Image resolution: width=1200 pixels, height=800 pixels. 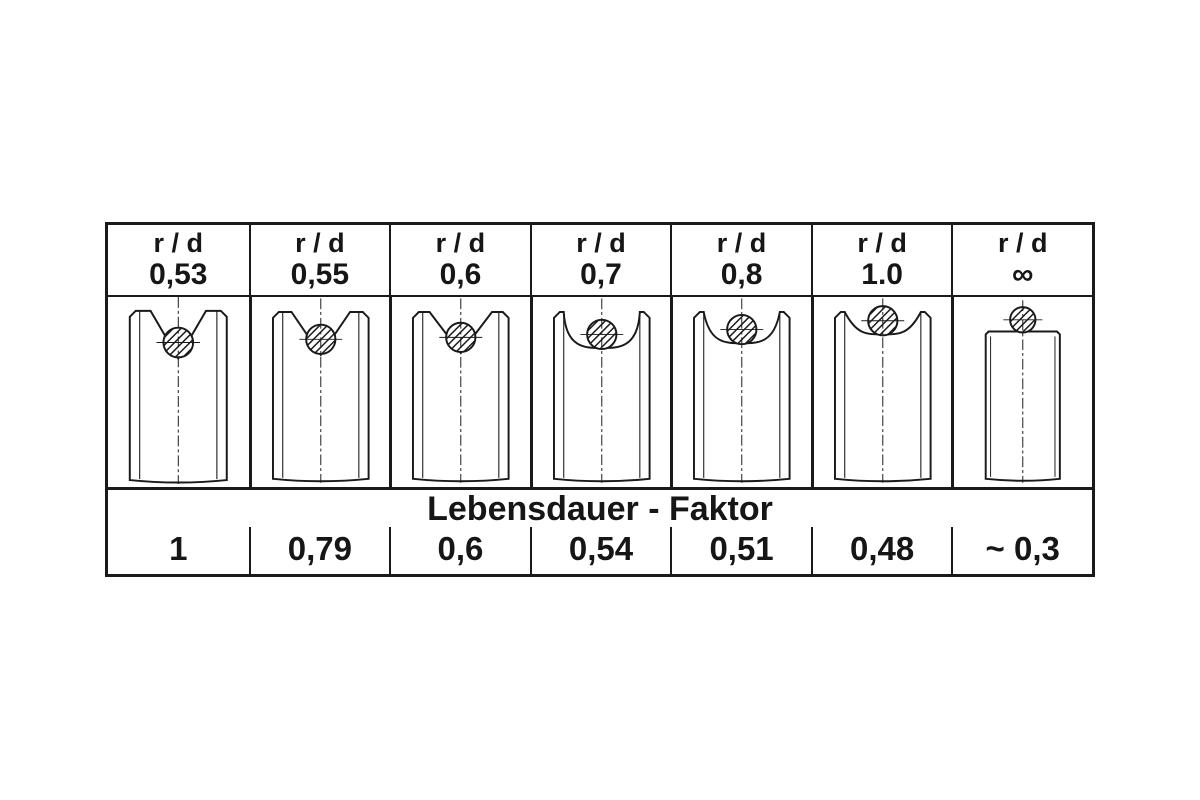 What do you see at coordinates (742, 329) in the screenshot?
I see `hatched-ball-icon` at bounding box center [742, 329].